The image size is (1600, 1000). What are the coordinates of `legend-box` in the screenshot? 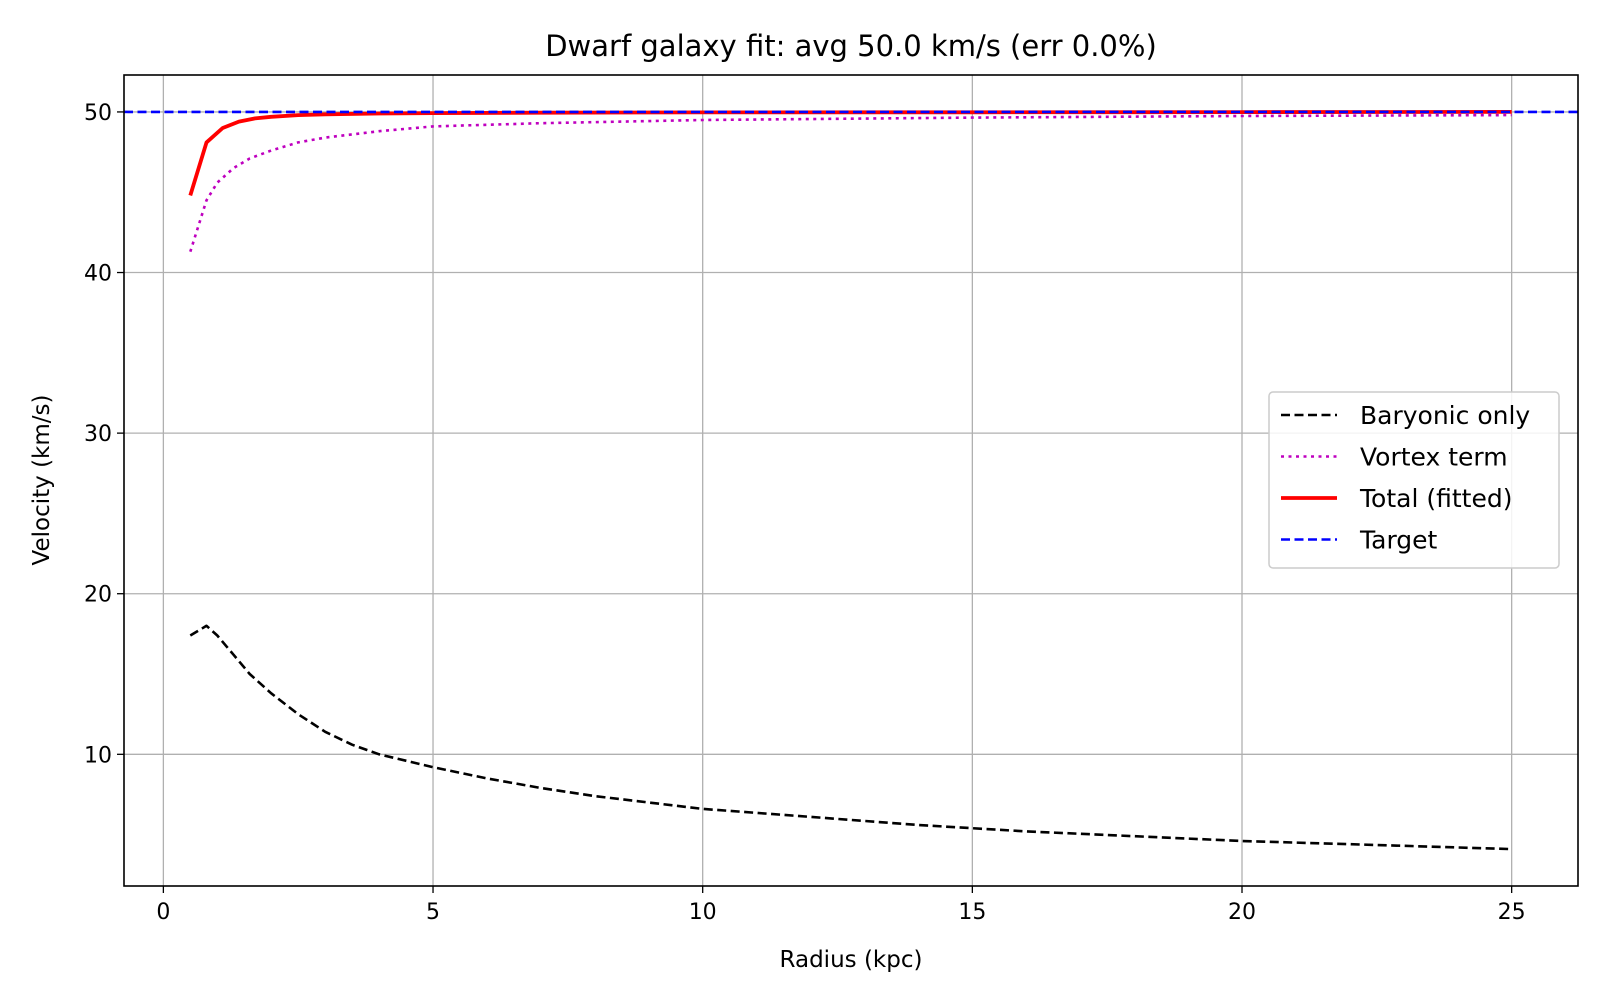 It's located at (1414, 480).